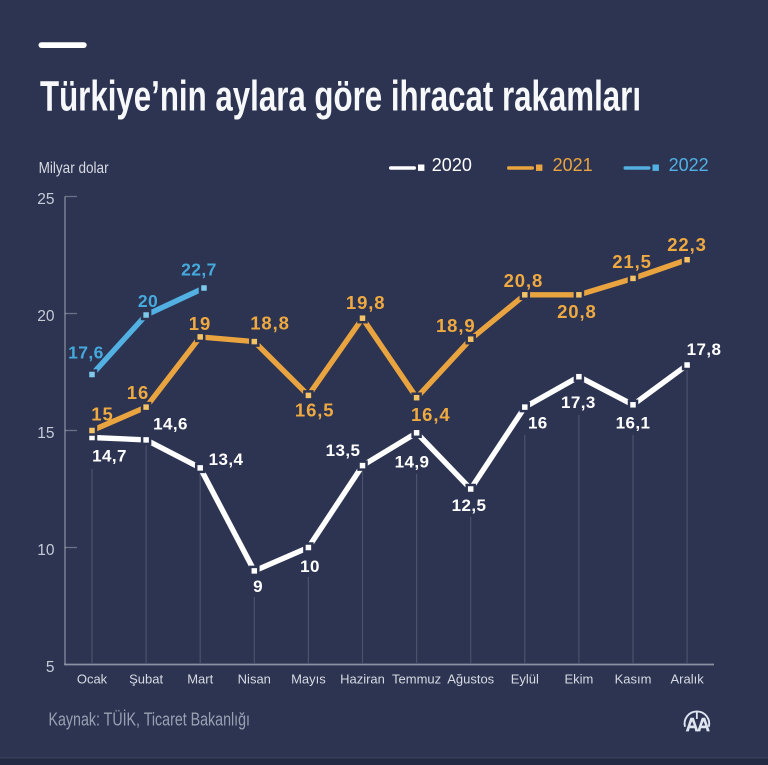 The image size is (768, 765). What do you see at coordinates (632, 261) in the screenshot?
I see `svg-text: 21,5` at bounding box center [632, 261].